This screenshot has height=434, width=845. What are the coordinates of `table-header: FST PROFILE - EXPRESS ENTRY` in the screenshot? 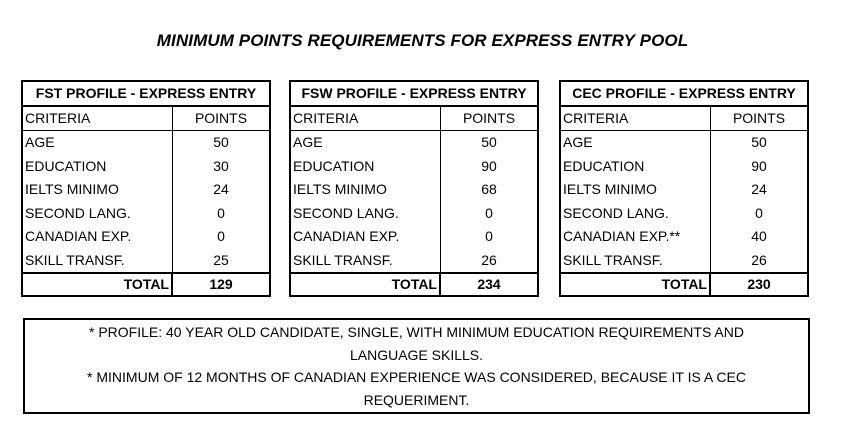 It's located at (146, 94).